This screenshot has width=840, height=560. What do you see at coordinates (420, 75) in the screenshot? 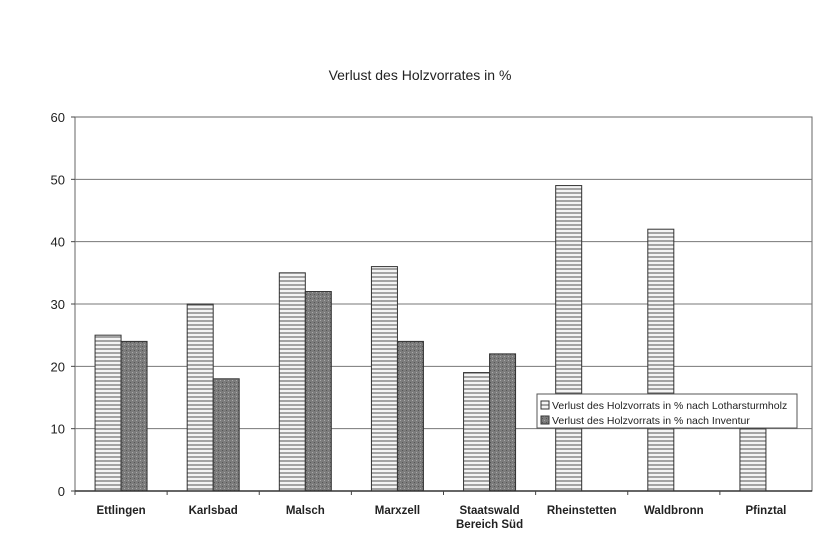
I see `chart-title: Verlust des Holzvorrates in %` at bounding box center [420, 75].